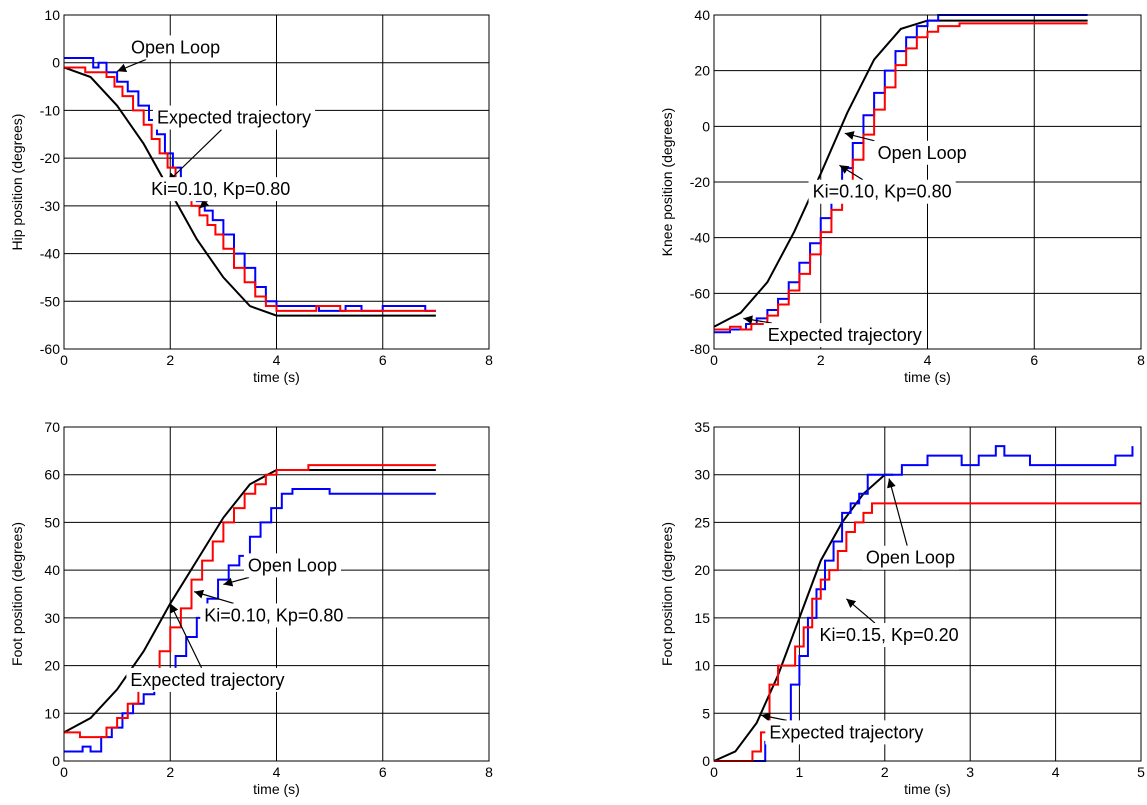 Image resolution: width=1147 pixels, height=805 pixels. I want to click on y-tick-label: -20, so click(700, 182).